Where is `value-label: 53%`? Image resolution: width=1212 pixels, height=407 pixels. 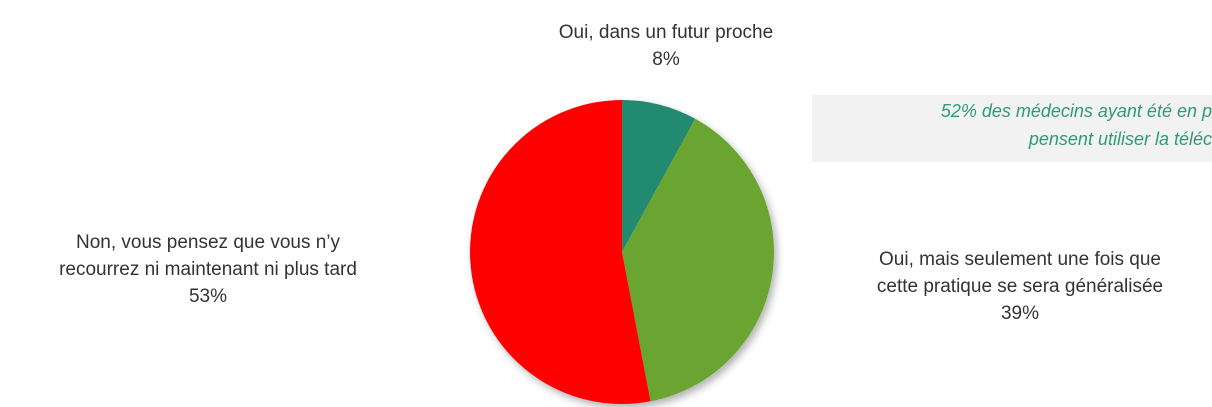 value-label: 53% is located at coordinates (208, 296).